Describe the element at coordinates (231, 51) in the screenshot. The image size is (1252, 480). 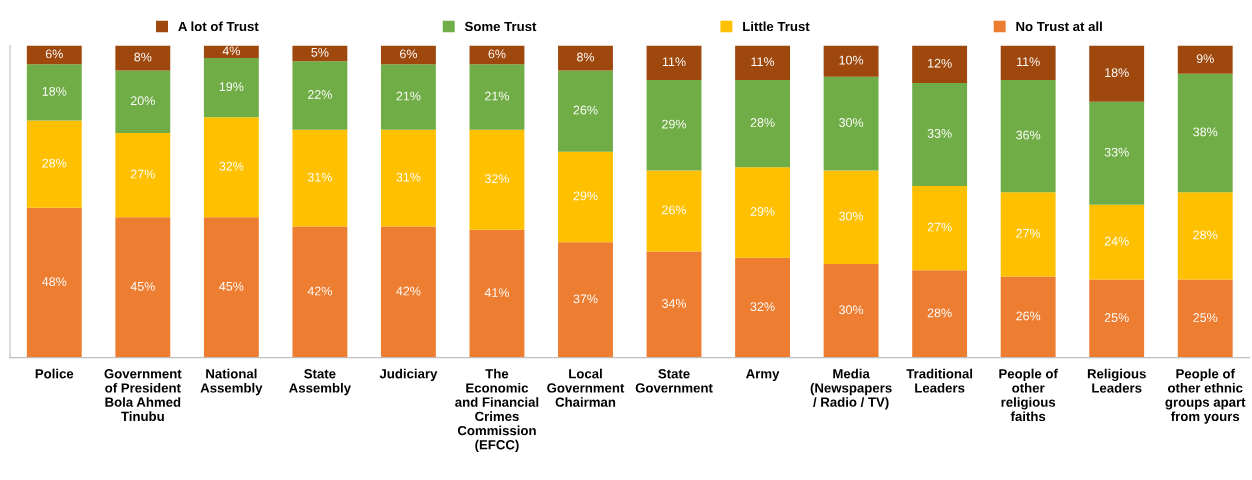
I see `data-label: 4%` at that location.